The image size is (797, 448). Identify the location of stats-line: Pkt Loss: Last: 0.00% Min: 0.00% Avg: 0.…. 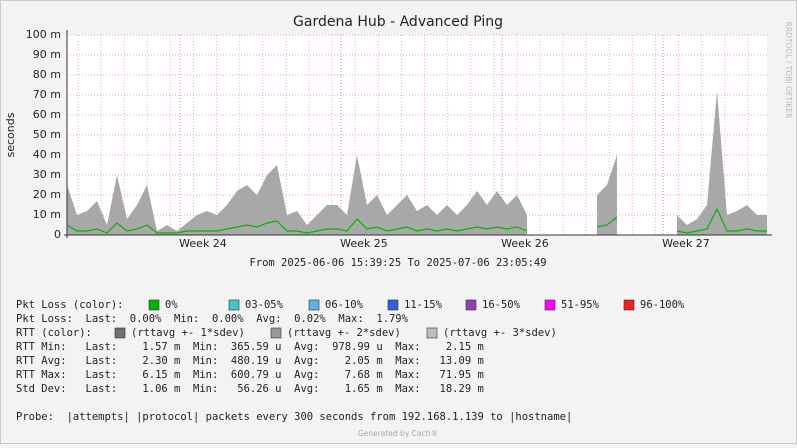
(212, 319).